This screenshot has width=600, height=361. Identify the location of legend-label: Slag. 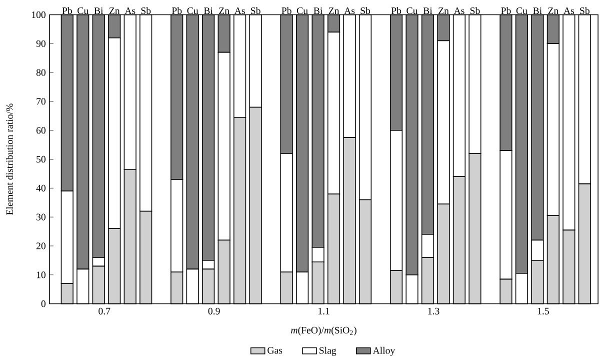
(328, 351).